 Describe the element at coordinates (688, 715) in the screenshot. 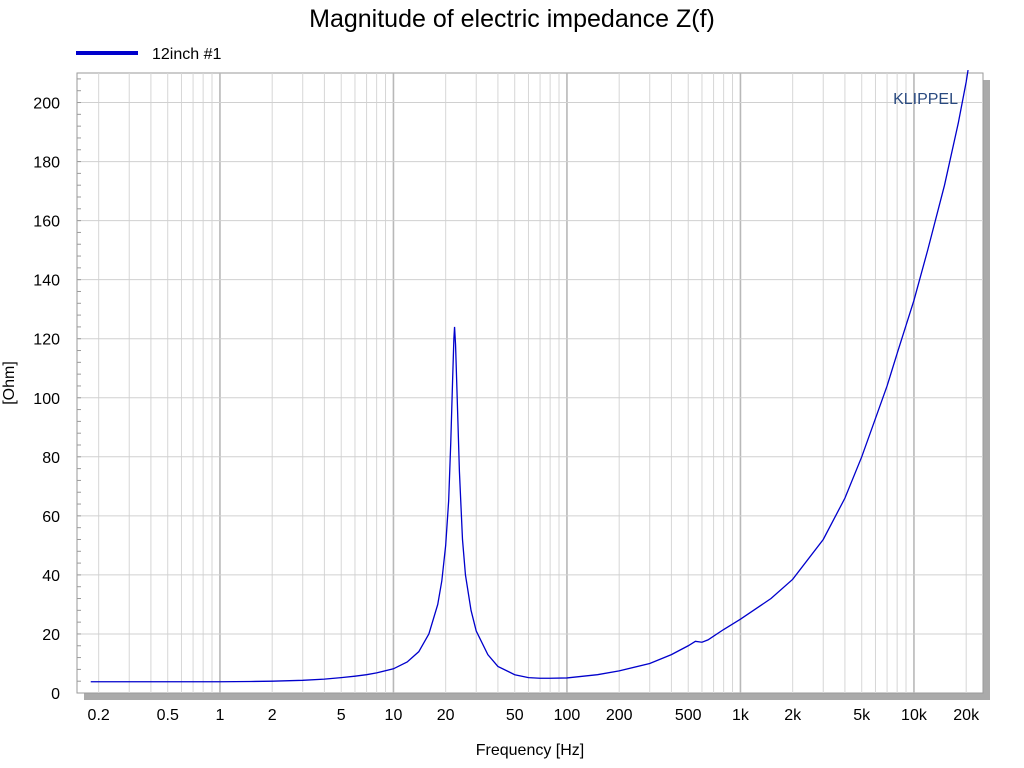

I see `x-tick-label: 500` at that location.